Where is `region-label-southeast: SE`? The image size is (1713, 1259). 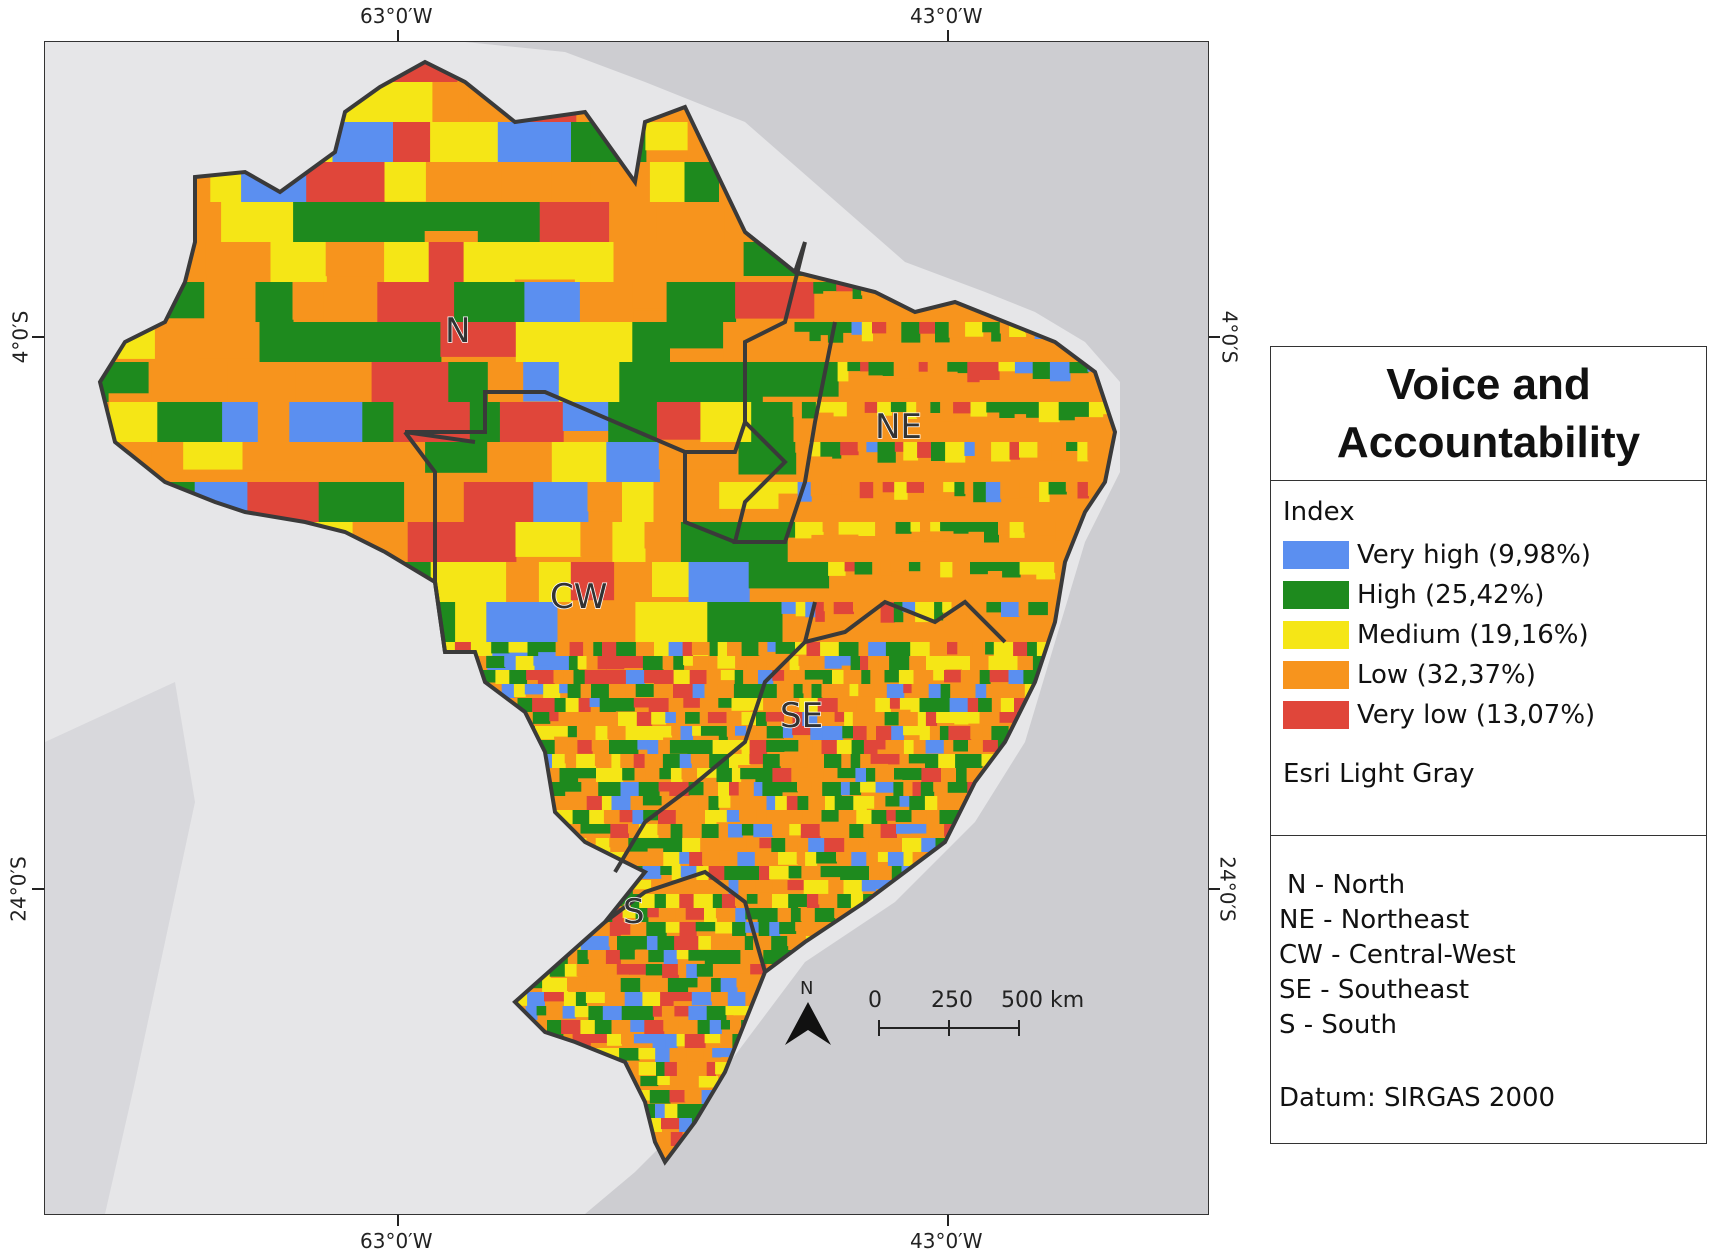
region-label-southeast: SE is located at coordinates (801, 716).